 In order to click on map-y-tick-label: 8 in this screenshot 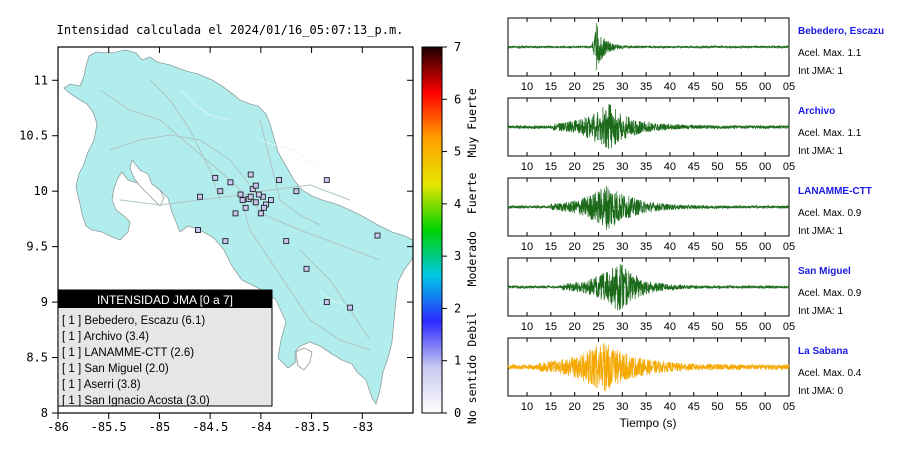, I will do `click(44, 413)`.